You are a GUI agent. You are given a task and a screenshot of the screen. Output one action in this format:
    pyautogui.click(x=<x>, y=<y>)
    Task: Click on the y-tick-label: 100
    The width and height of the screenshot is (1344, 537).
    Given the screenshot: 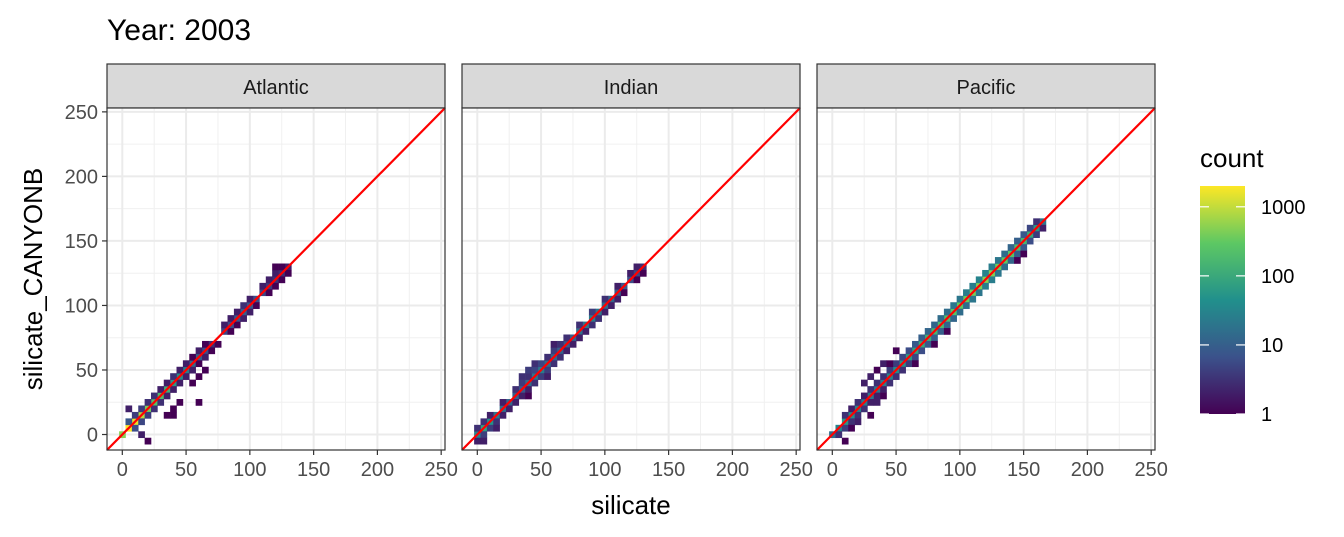 What is the action you would take?
    pyautogui.click(x=81, y=306)
    